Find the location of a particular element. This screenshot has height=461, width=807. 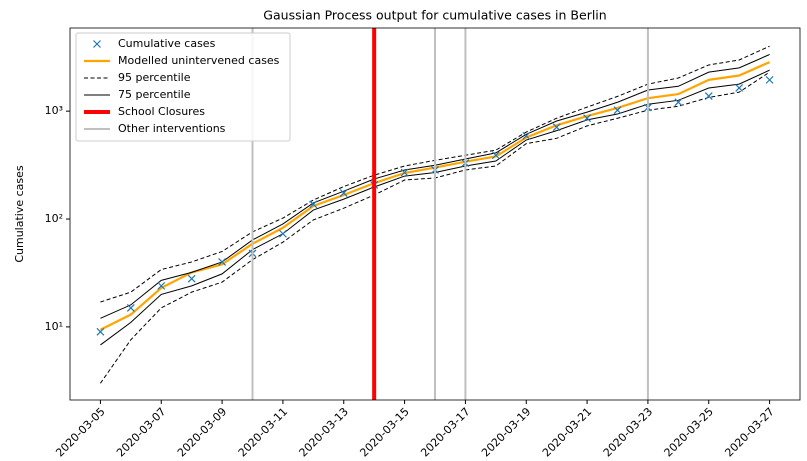

x-tick-label: 2020-03-21 is located at coordinates (567, 432).